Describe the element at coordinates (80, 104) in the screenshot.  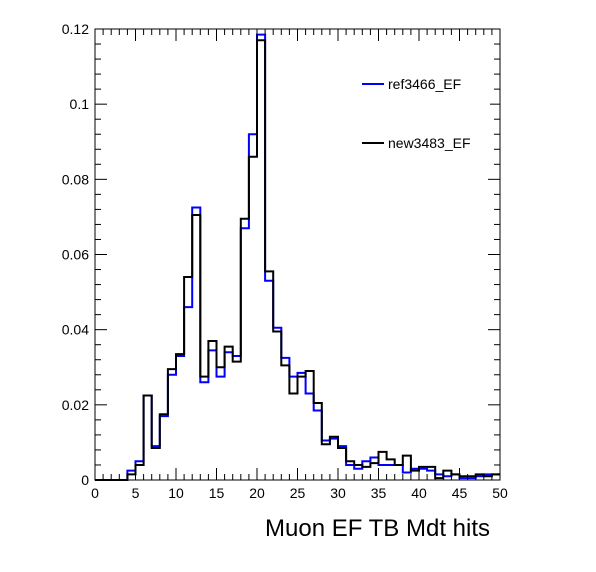
I see `y-tick-label: 0.1` at that location.